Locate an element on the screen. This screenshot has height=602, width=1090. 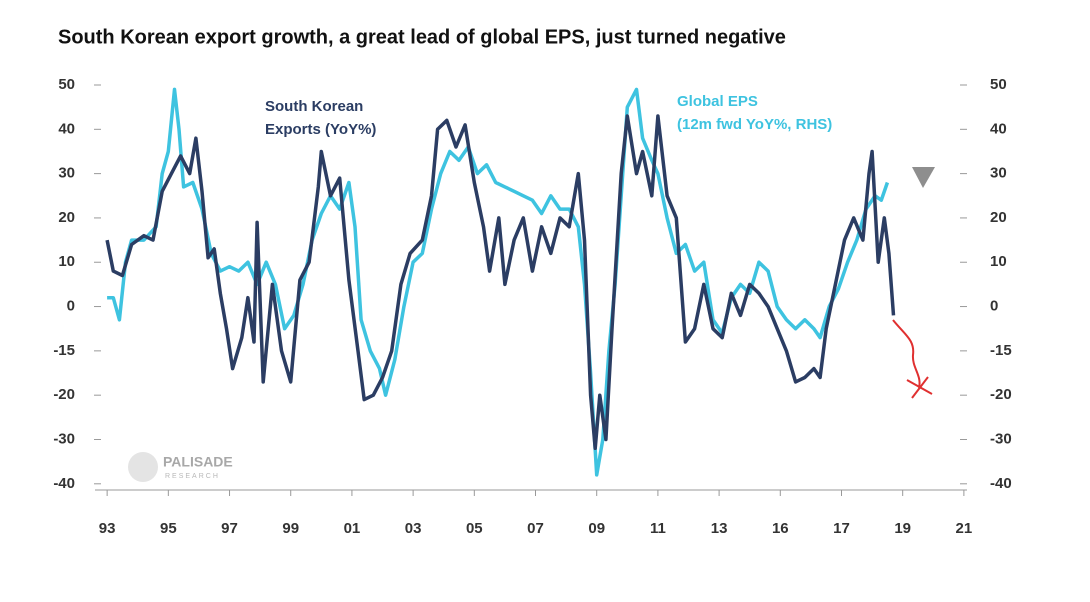
x-tick-label: 09 is located at coordinates (596, 528).